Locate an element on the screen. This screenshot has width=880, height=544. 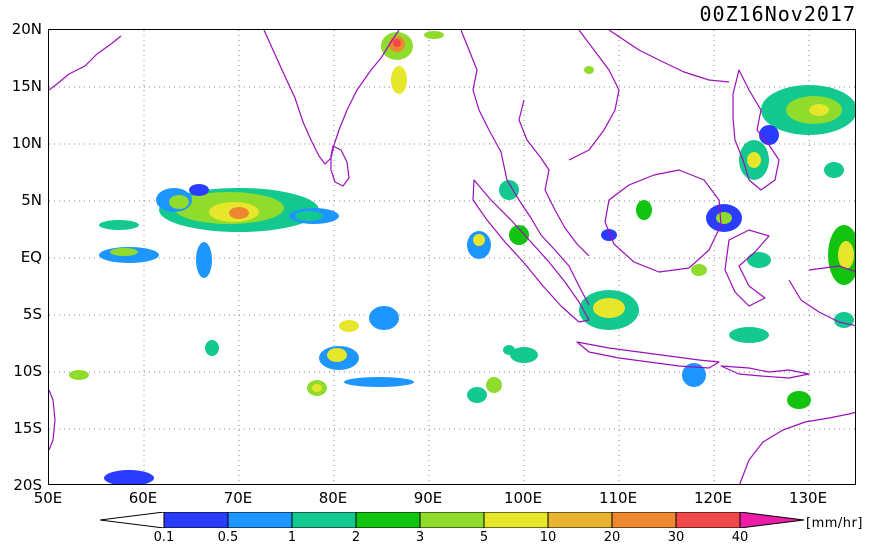
colorbar-tick-1: 1 is located at coordinates (292, 537).